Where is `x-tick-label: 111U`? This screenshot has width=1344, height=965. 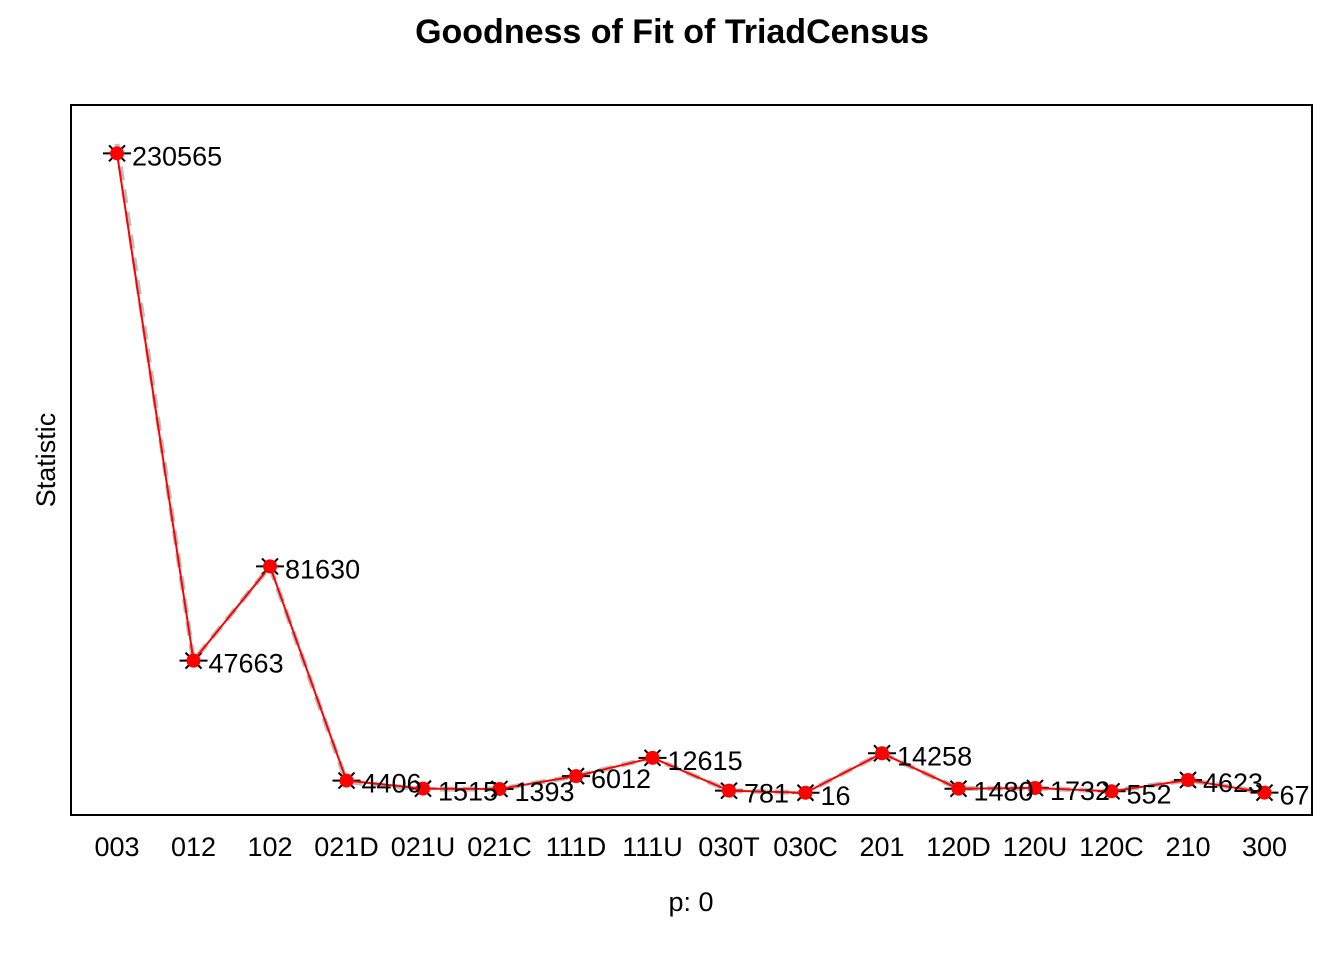 x-tick-label: 111U is located at coordinates (652, 847).